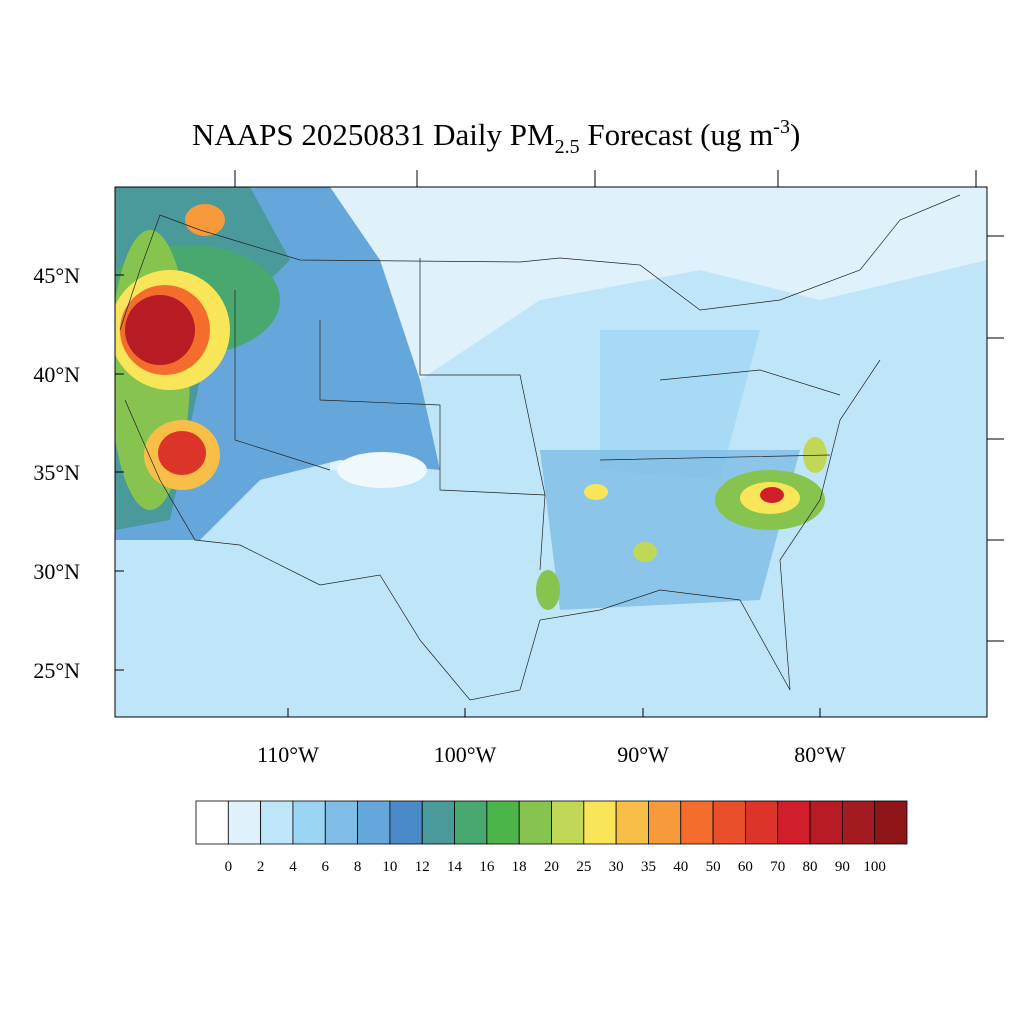  I want to click on lon-label: 90°W, so click(643, 754).